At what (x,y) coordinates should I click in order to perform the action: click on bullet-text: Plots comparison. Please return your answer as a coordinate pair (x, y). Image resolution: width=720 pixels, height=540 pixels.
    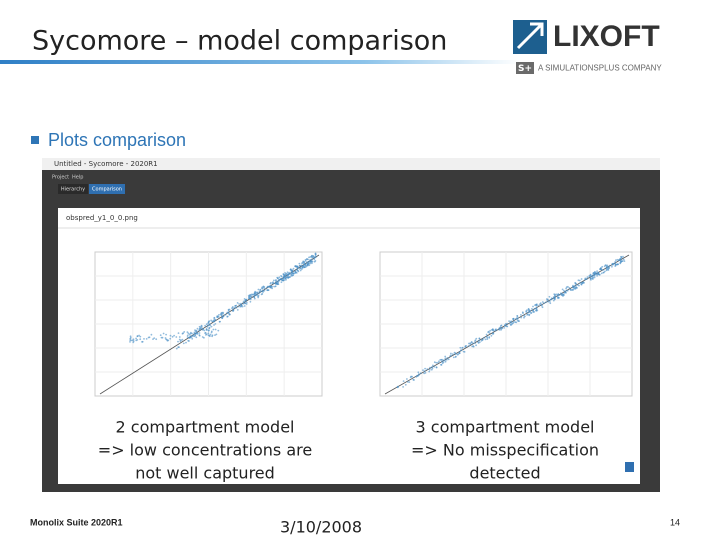
    Looking at the image, I should click on (117, 140).